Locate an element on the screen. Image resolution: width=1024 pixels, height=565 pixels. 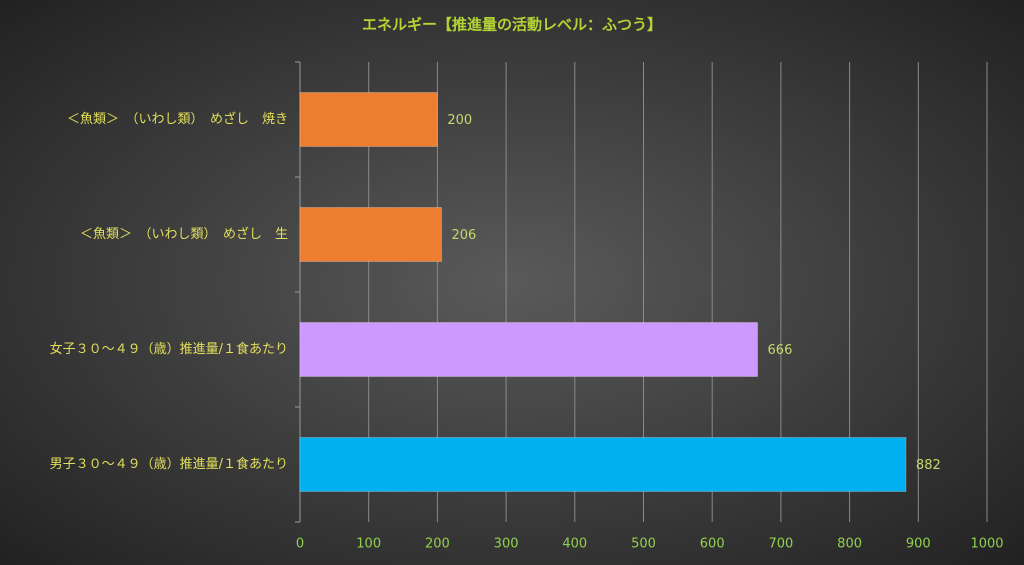
x-tick-label: 400 is located at coordinates (574, 544).